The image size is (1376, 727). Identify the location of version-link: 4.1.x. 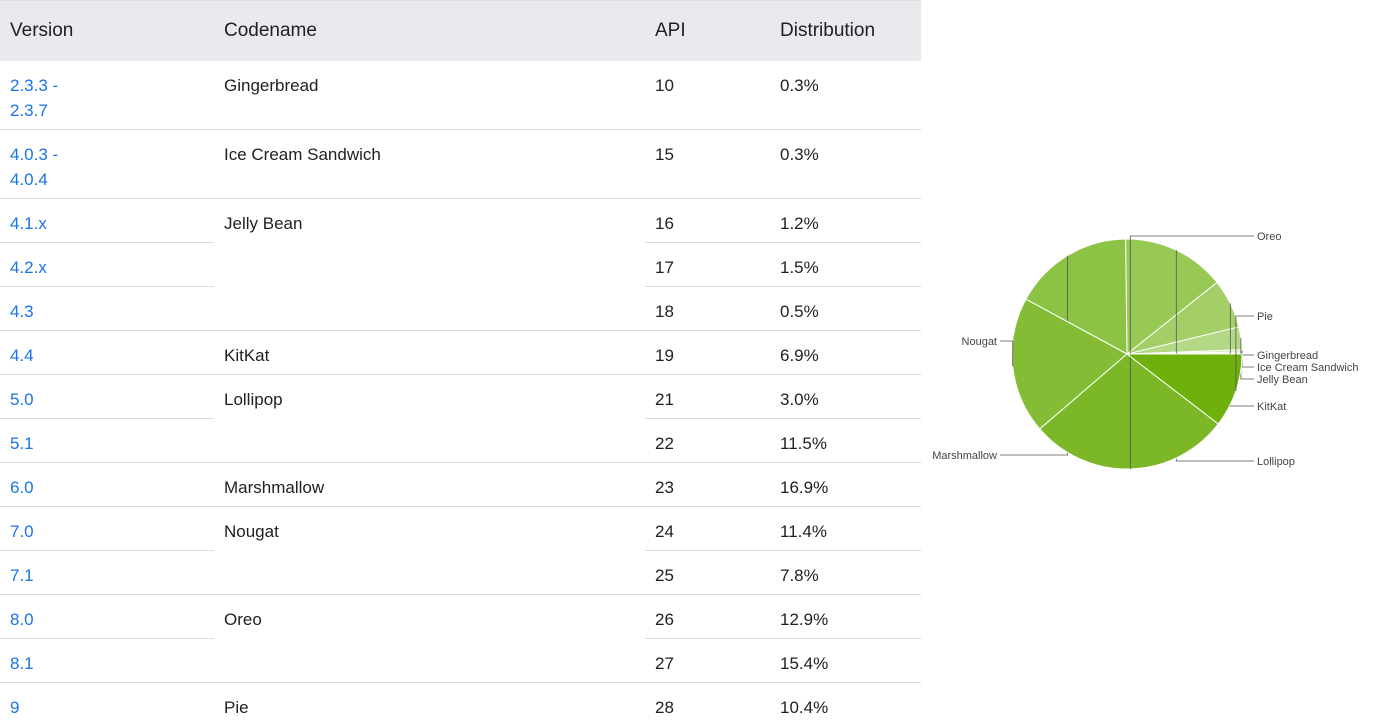
(28, 223).